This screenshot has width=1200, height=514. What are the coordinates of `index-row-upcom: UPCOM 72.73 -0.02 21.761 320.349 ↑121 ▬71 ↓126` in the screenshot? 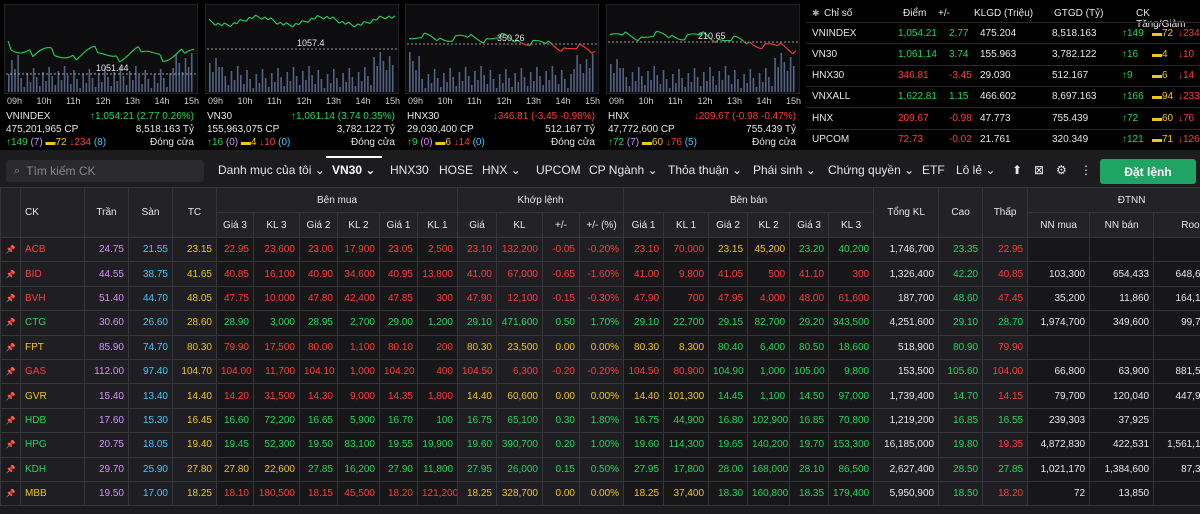 It's located at (1003, 139).